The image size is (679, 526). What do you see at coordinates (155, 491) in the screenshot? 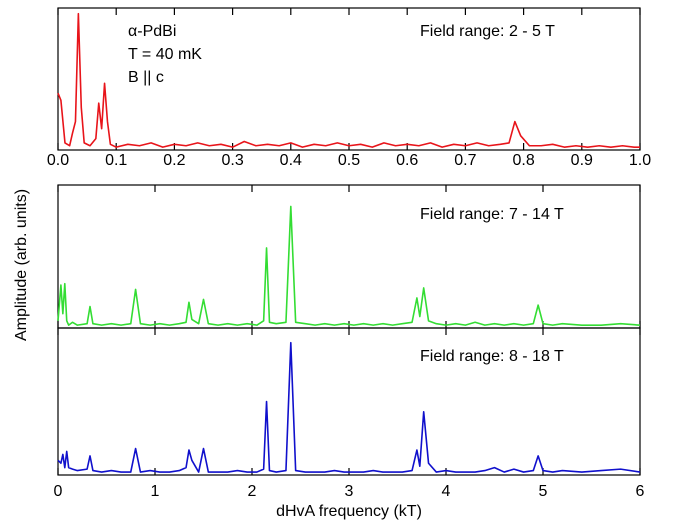
I see `x-tick-label: 1` at bounding box center [155, 491].